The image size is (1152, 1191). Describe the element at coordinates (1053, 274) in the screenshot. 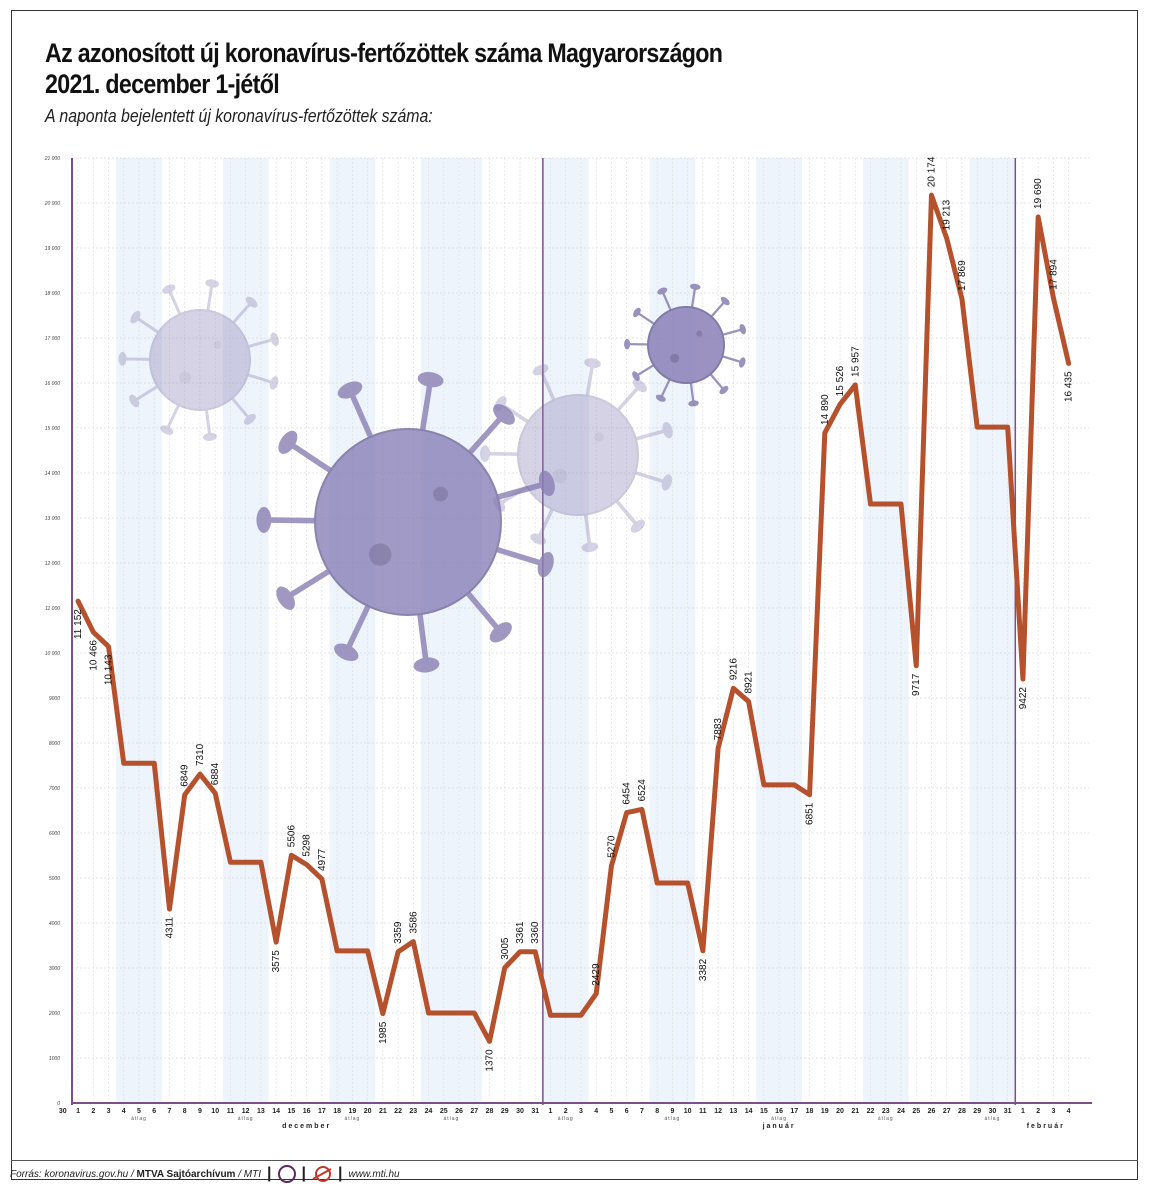

I see `data-label: 17 894` at that location.